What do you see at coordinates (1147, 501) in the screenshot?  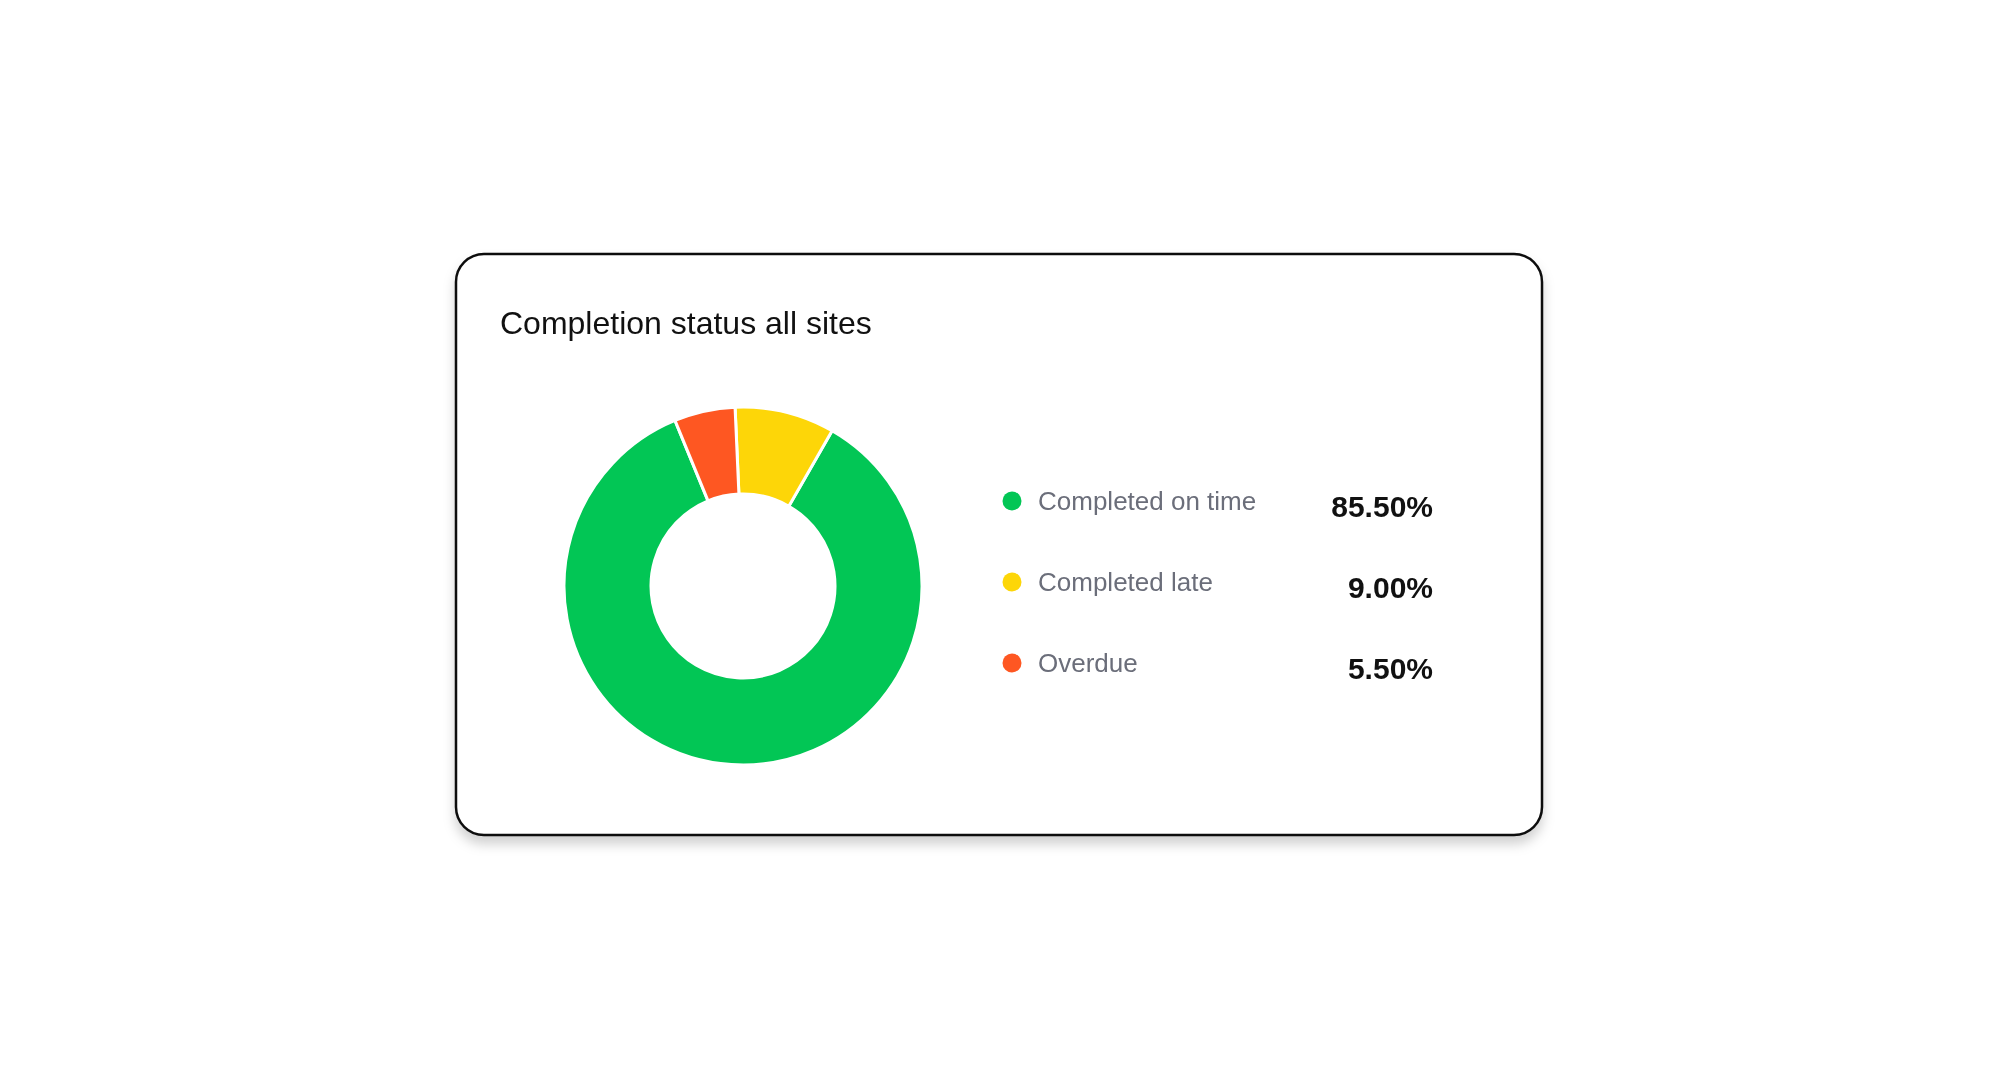 I see `legend-label: Completed on time` at bounding box center [1147, 501].